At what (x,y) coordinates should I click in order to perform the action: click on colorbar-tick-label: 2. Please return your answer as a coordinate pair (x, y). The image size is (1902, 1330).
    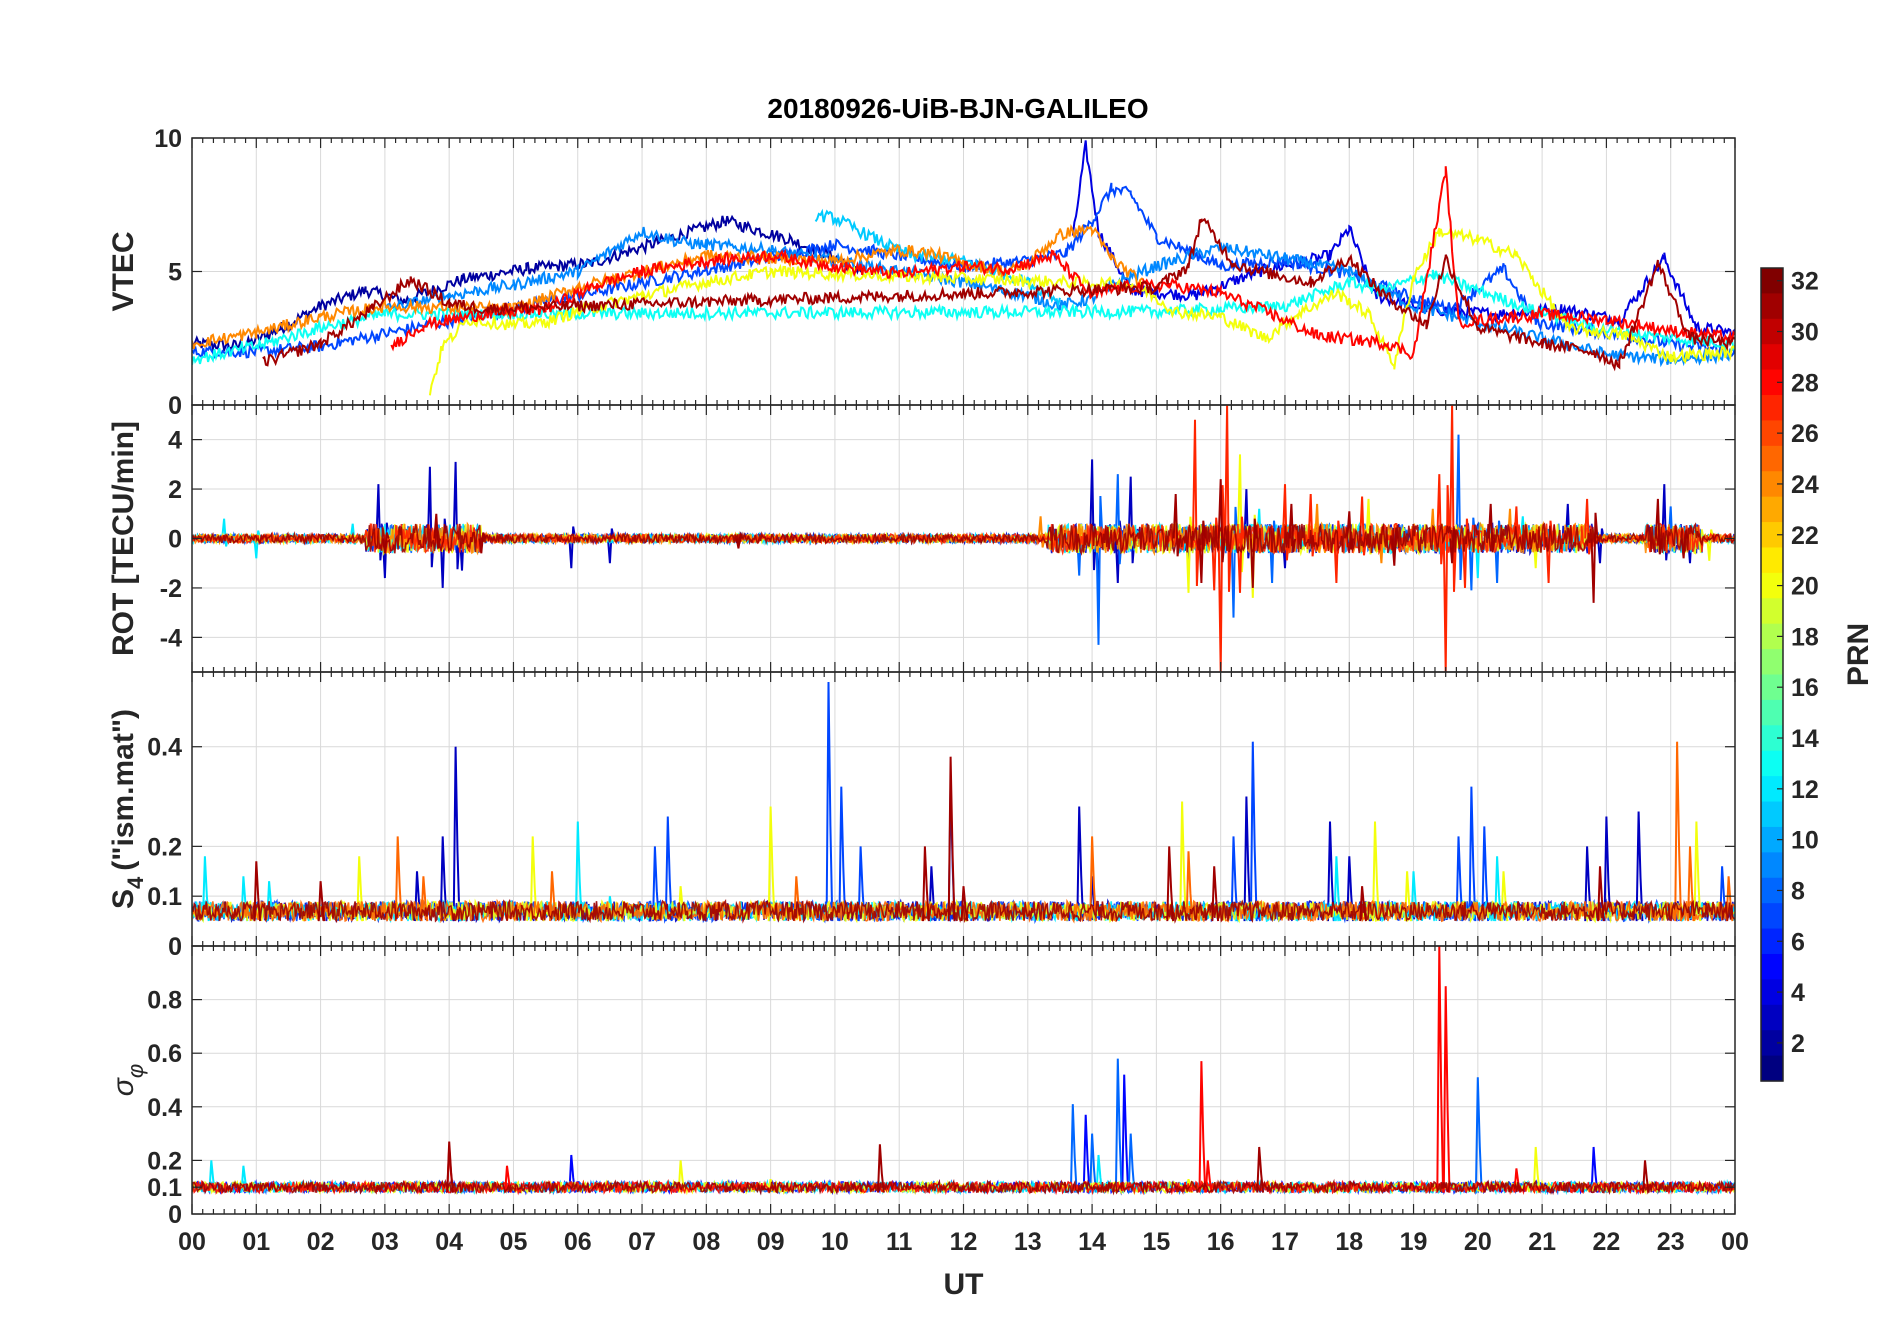
    Looking at the image, I should click on (1798, 1044).